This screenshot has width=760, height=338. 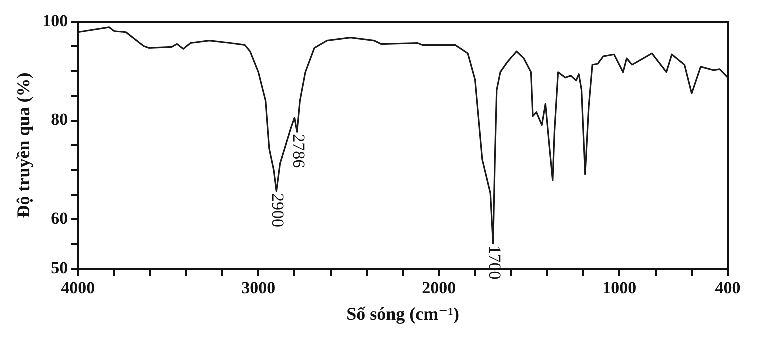 I want to click on x-tick-label: 4000, so click(x=78, y=288).